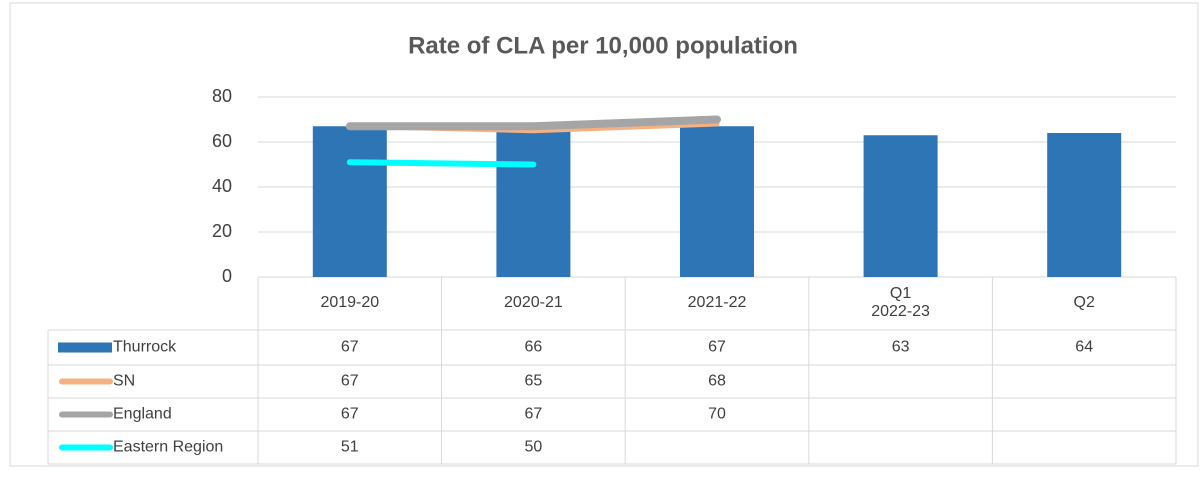  Describe the element at coordinates (124, 381) in the screenshot. I see `legend-label: SN` at that location.